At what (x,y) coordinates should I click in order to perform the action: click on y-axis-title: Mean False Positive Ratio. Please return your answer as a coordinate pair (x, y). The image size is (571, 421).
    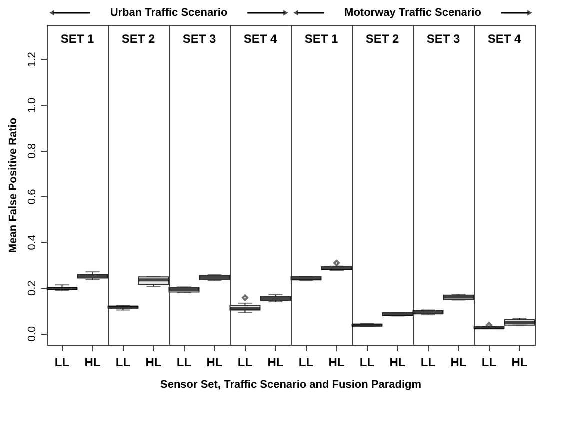
    Looking at the image, I should click on (14, 186).